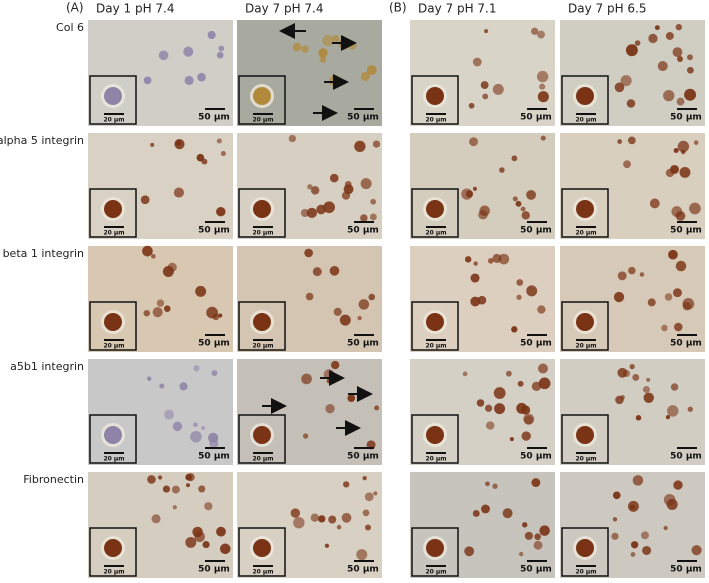  What do you see at coordinates (75, 8) in the screenshot?
I see `panel-label: (A)` at bounding box center [75, 8].